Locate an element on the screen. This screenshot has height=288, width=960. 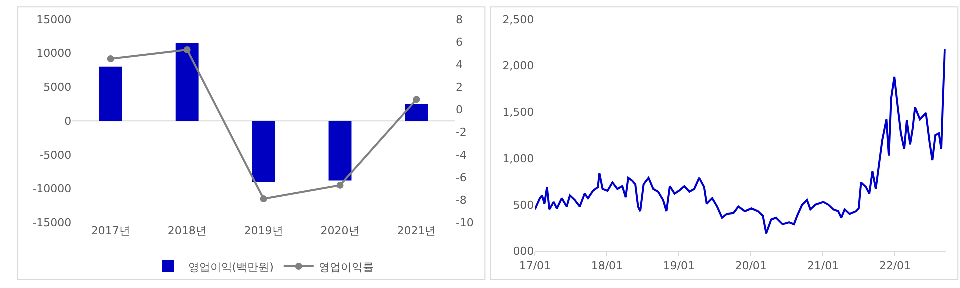
x-tick-label: 20/01 is located at coordinates (751, 266).